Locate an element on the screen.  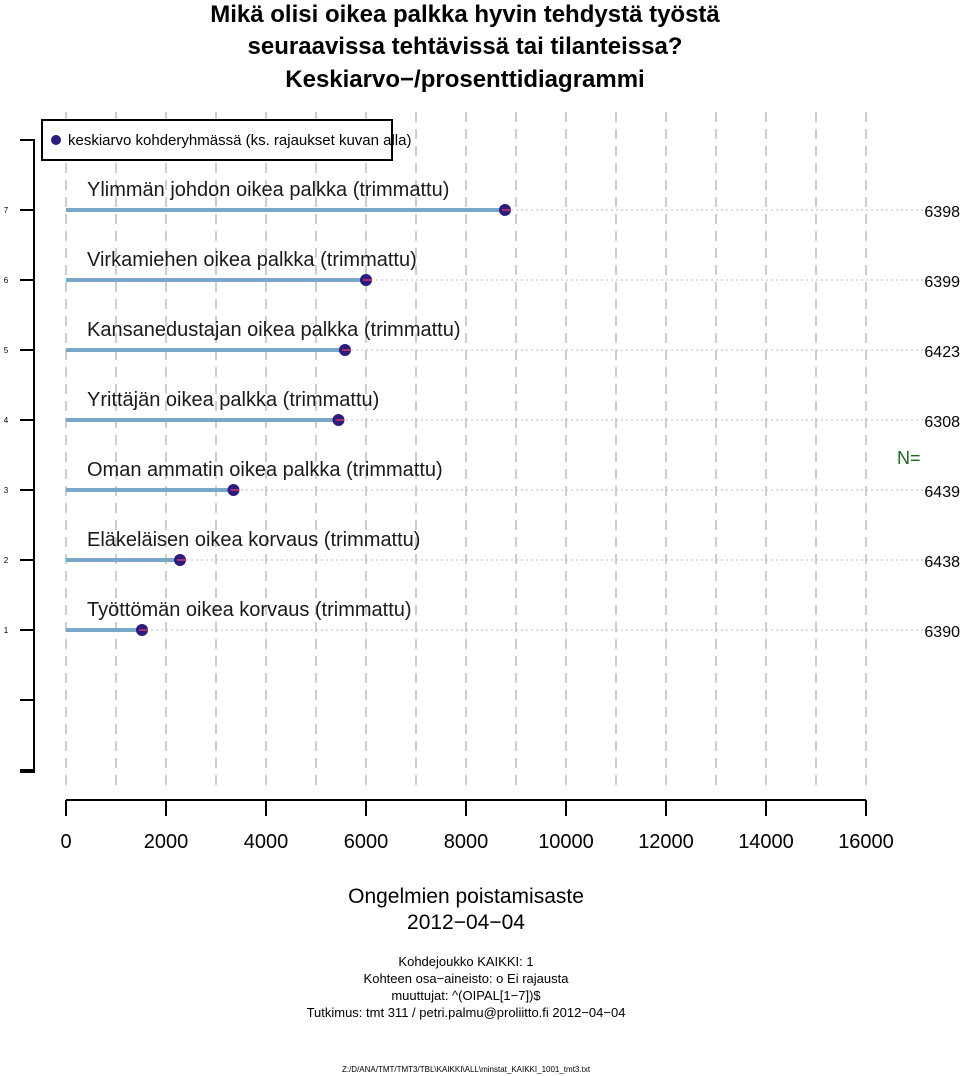
legend-box is located at coordinates (217, 140).